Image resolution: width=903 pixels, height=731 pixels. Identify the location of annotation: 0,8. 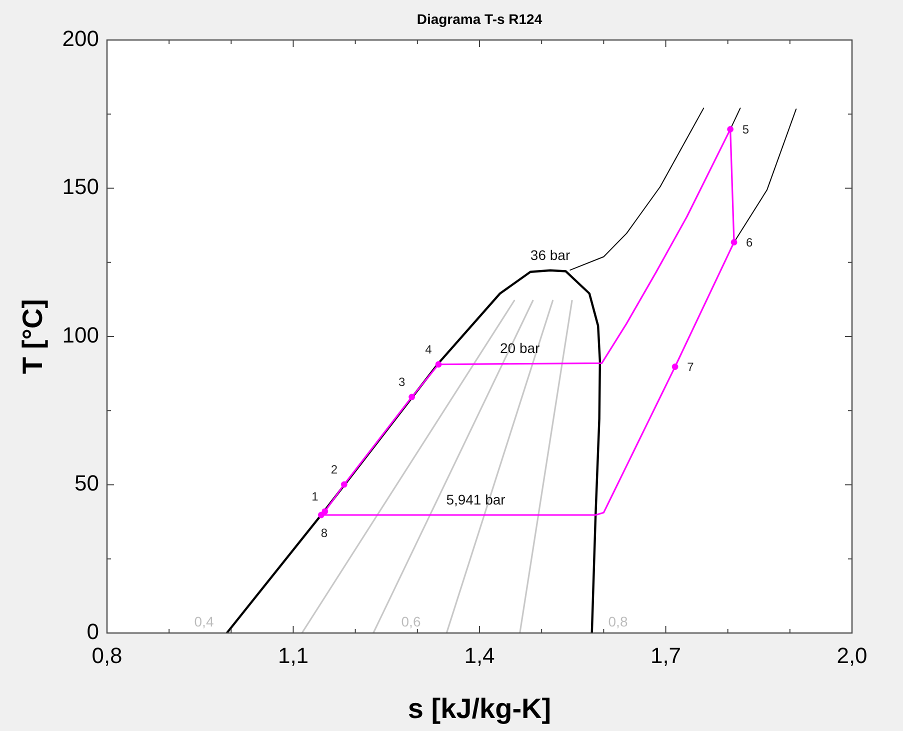
(618, 622).